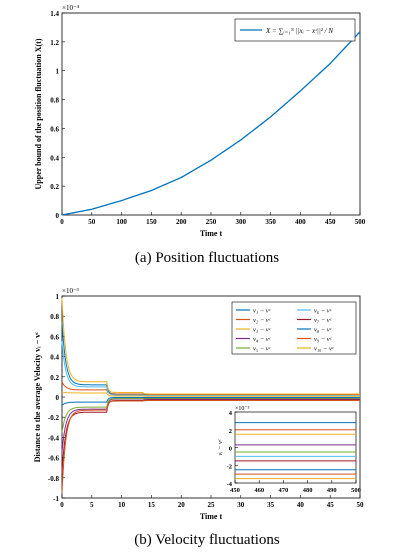 The width and height of the screenshot is (414, 554). What do you see at coordinates (301, 505) in the screenshot?
I see `chart-b-xtick-label: 40` at bounding box center [301, 505].